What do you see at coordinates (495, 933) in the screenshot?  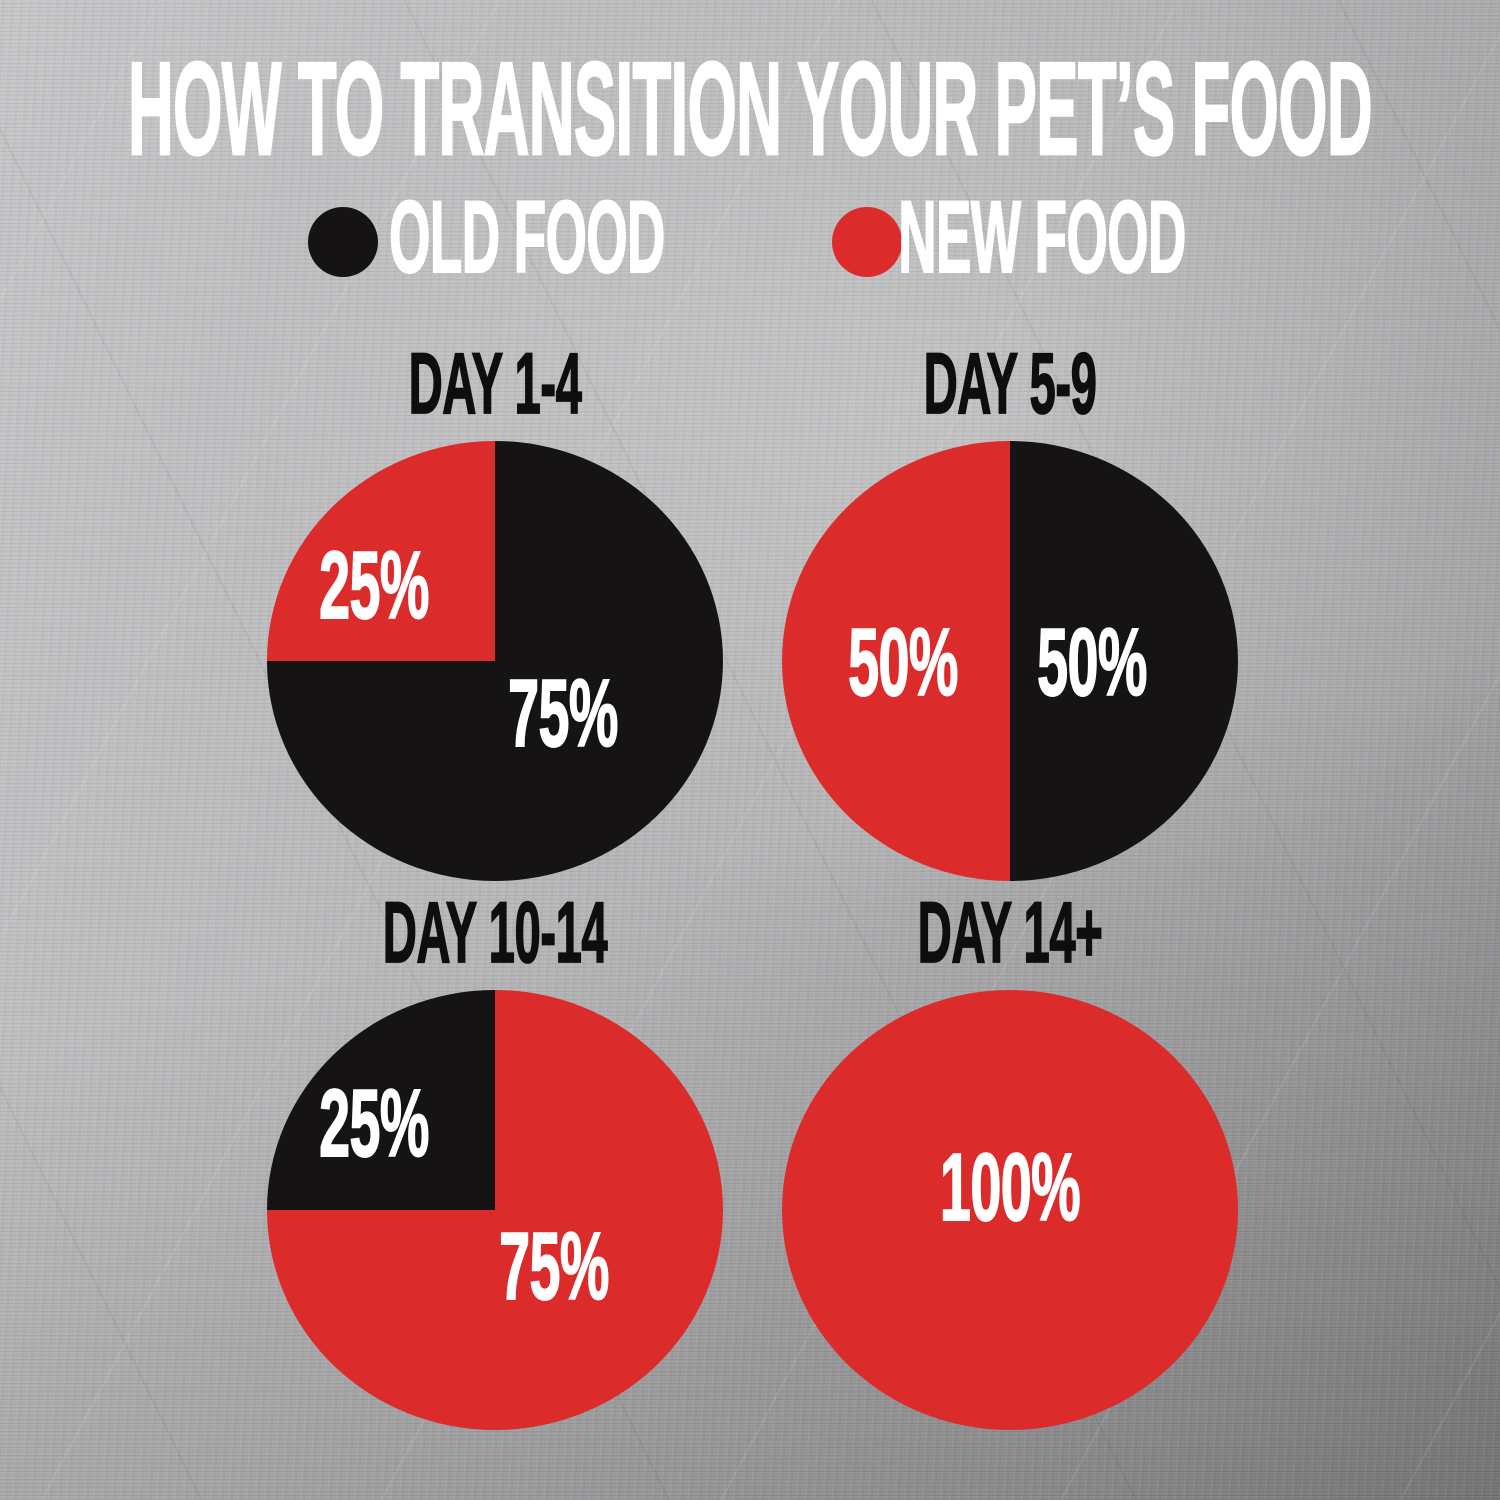 I see `chart-title-day-10-14: DAY 10-14` at bounding box center [495, 933].